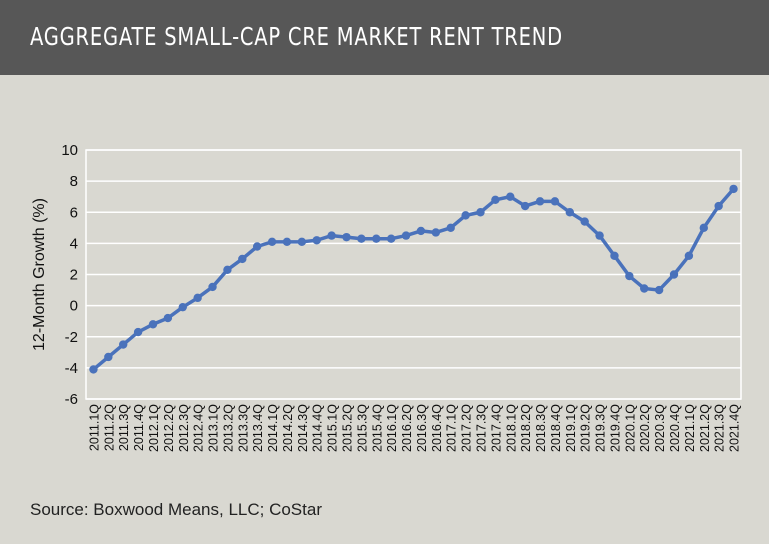  What do you see at coordinates (74, 212) in the screenshot?
I see `y-tick-label: 6` at bounding box center [74, 212].